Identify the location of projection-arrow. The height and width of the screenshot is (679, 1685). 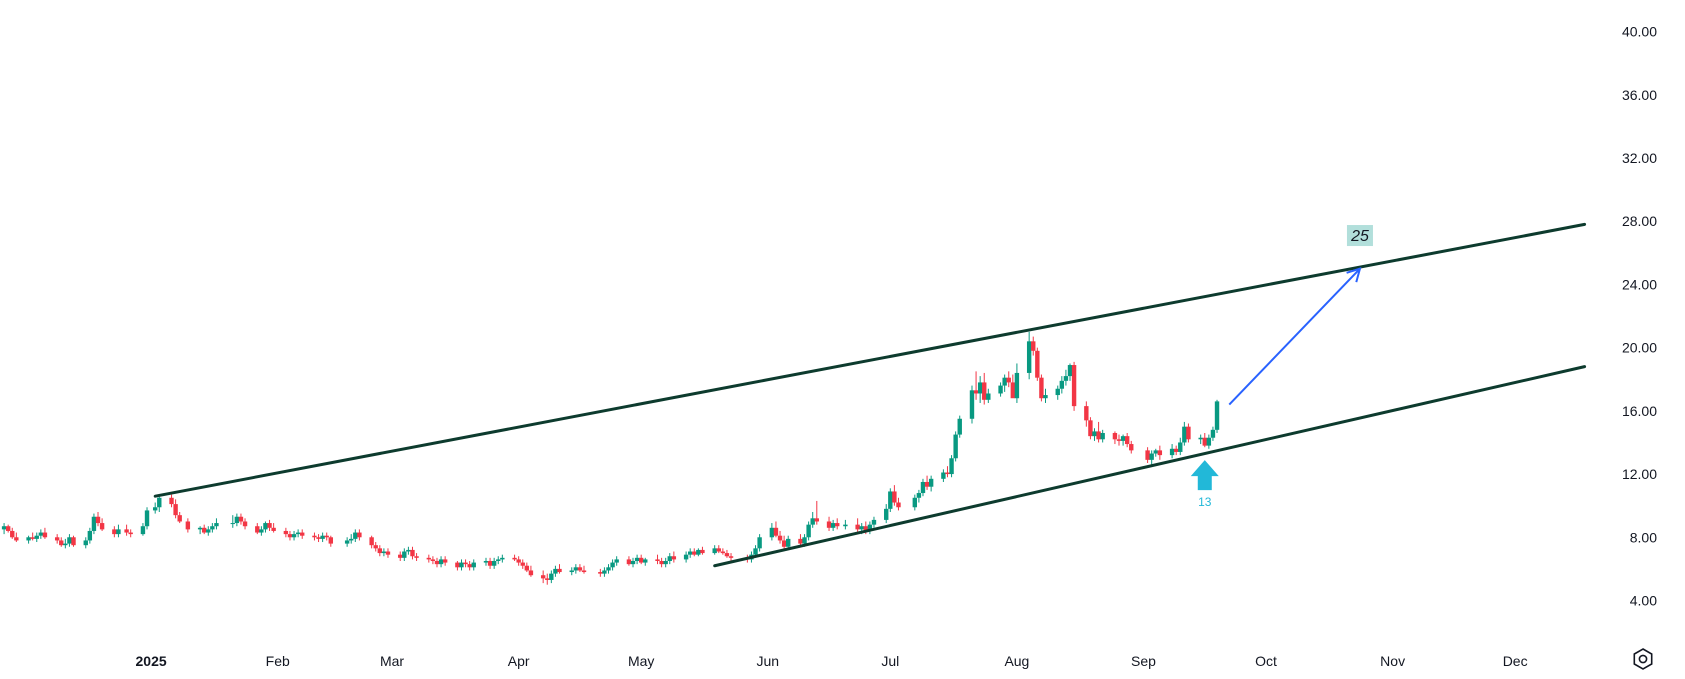
(1295, 336).